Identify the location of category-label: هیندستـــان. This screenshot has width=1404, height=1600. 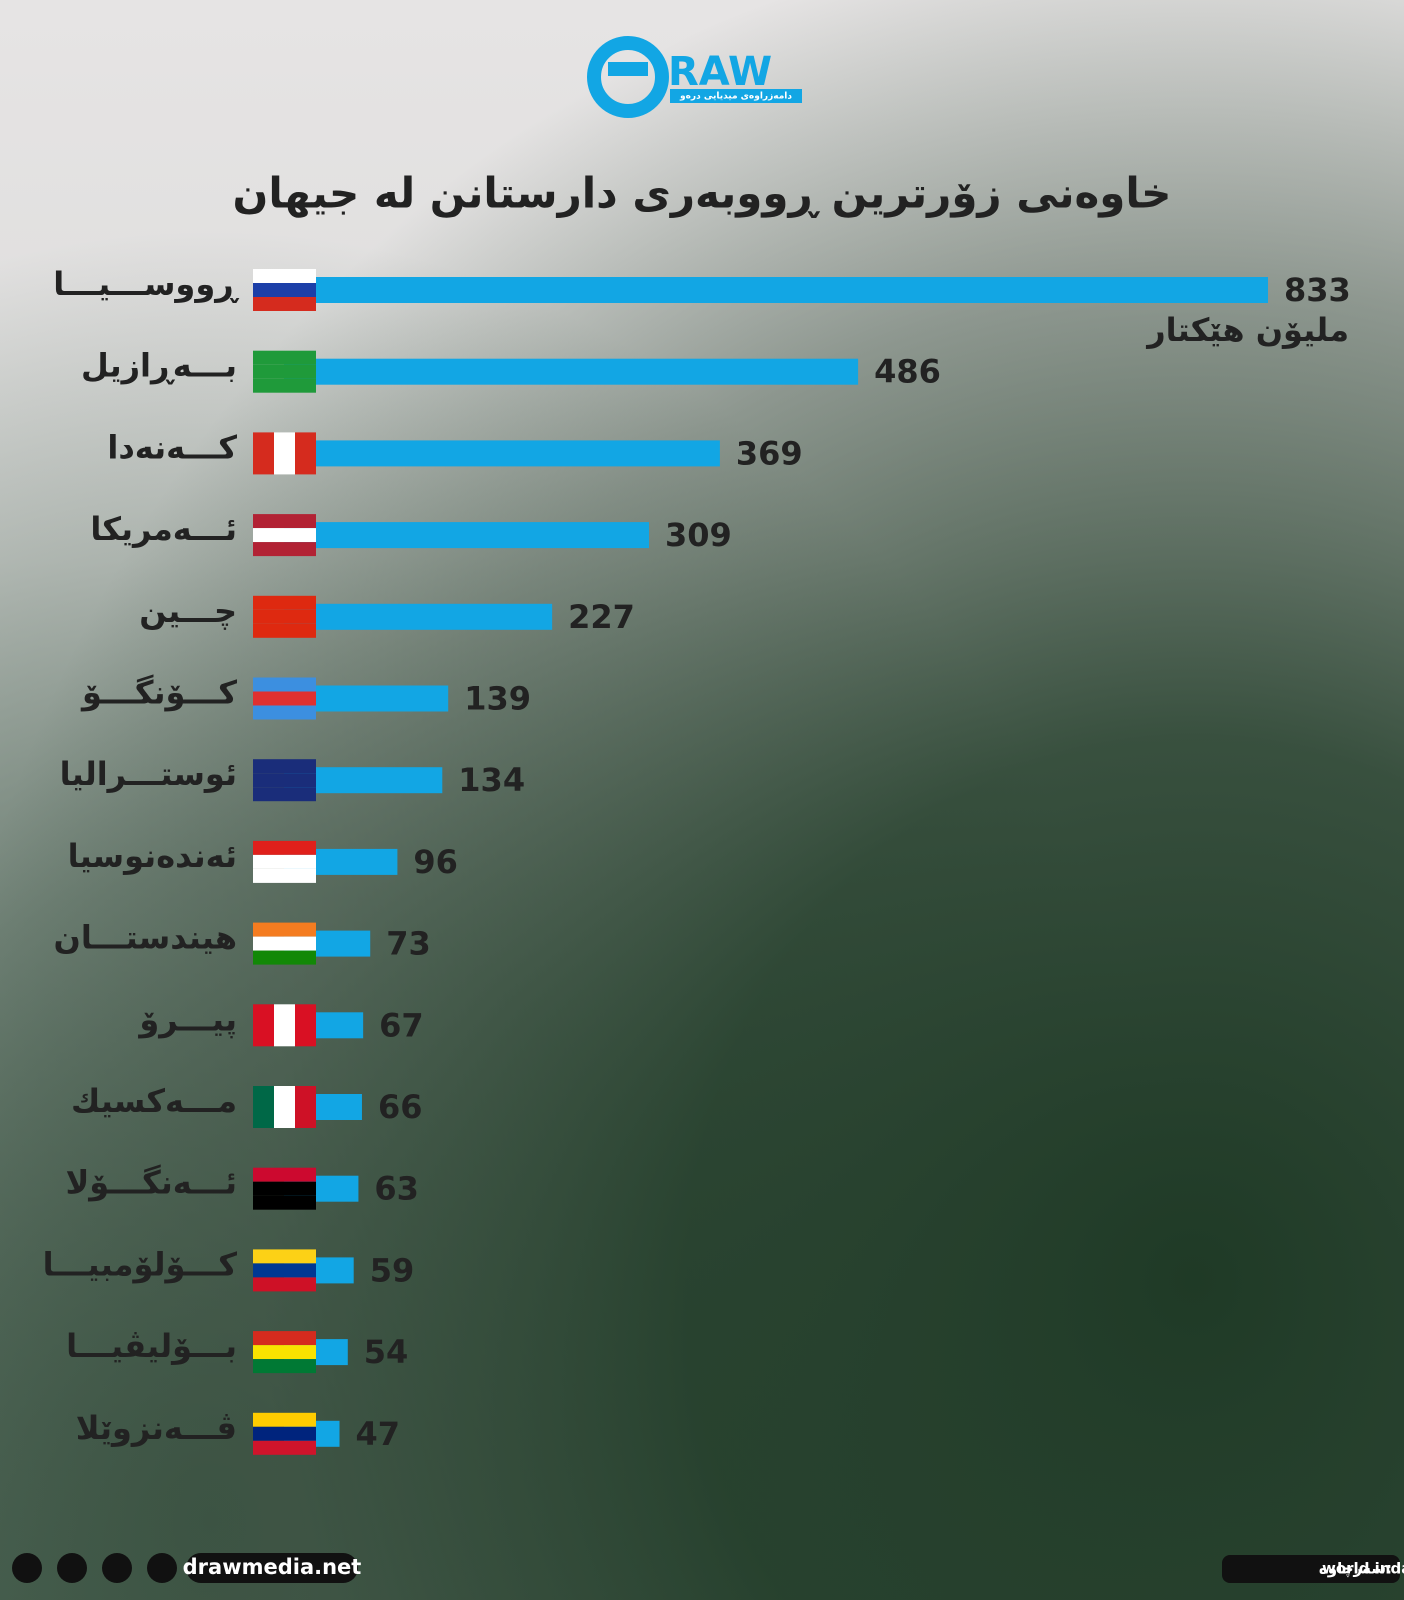
(145, 938).